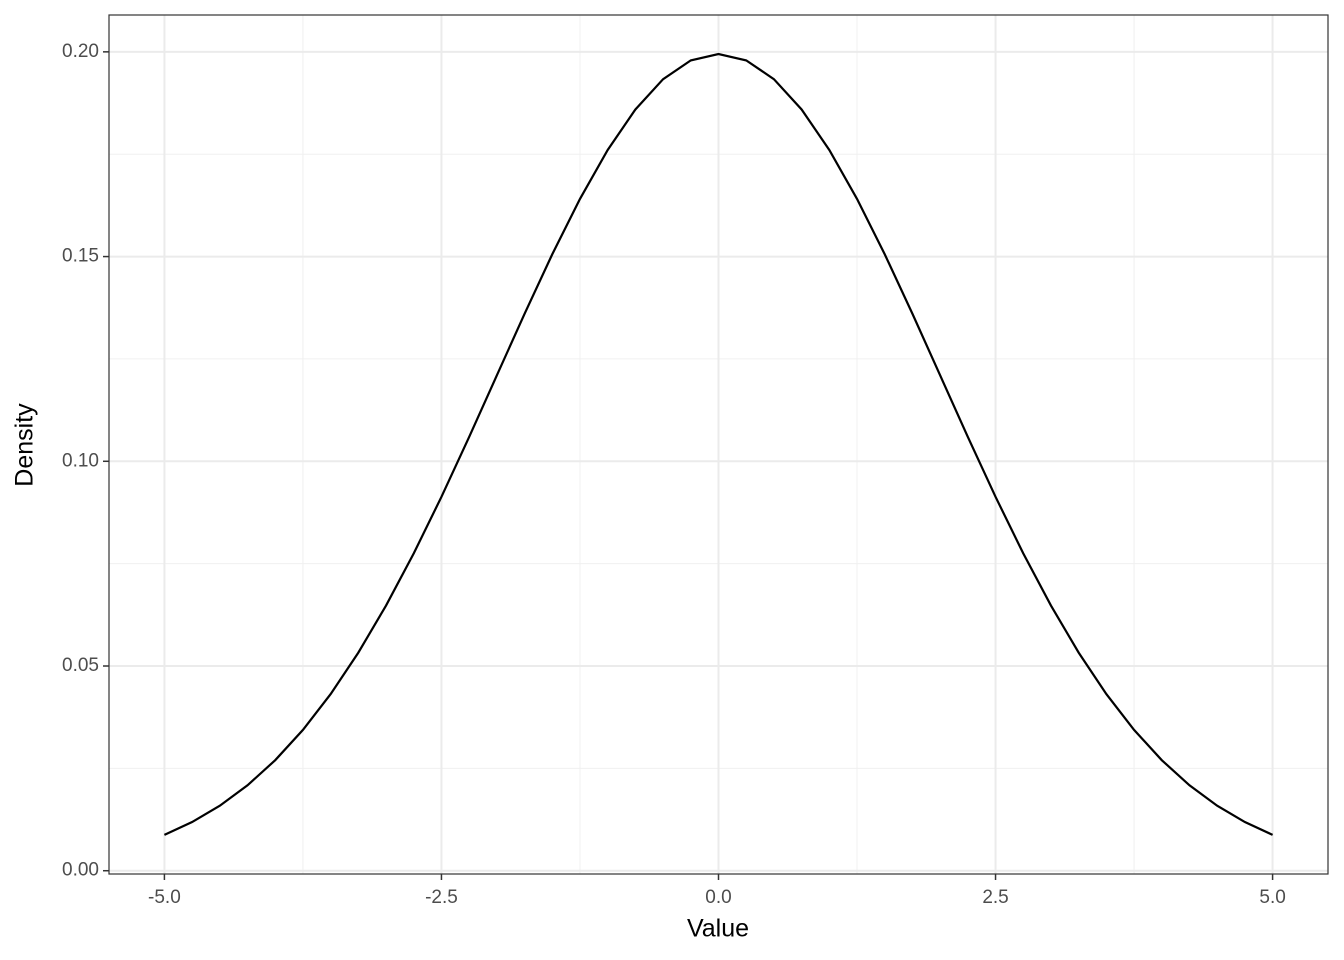 The width and height of the screenshot is (1344, 960). What do you see at coordinates (25, 445) in the screenshot?
I see `y-axis-title: Density` at bounding box center [25, 445].